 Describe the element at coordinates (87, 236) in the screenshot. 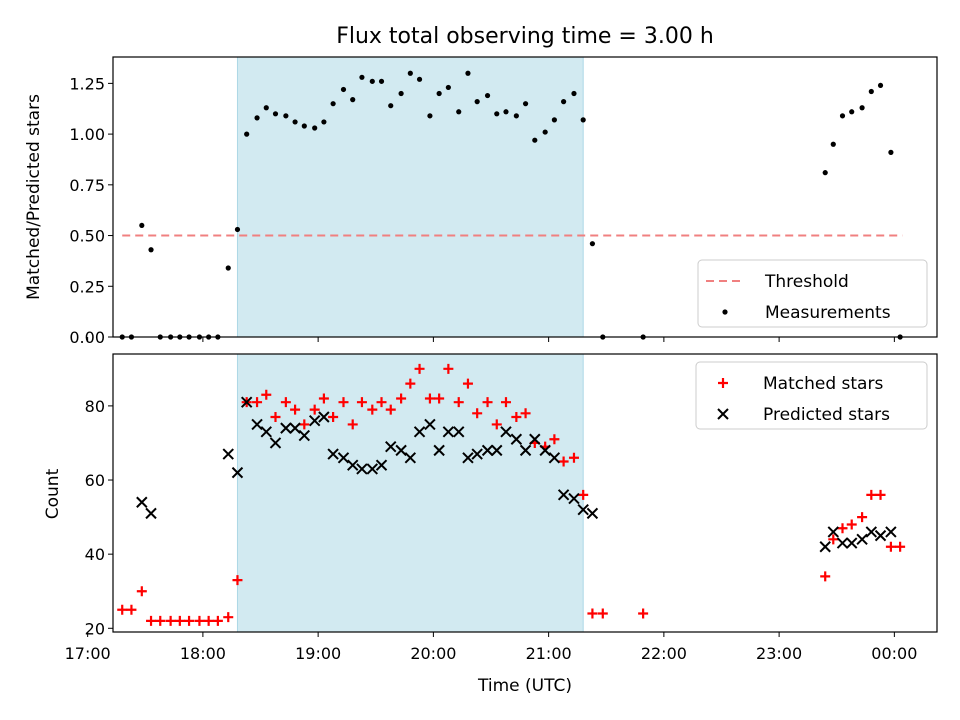

I see `y-tick-label: 0.50` at that location.